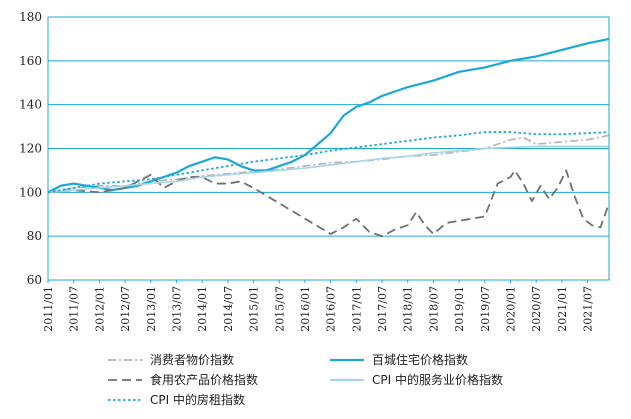 This screenshot has height=419, width=631. Describe the element at coordinates (228, 309) in the screenshot. I see `x-tick-label: 2014/07` at that location.